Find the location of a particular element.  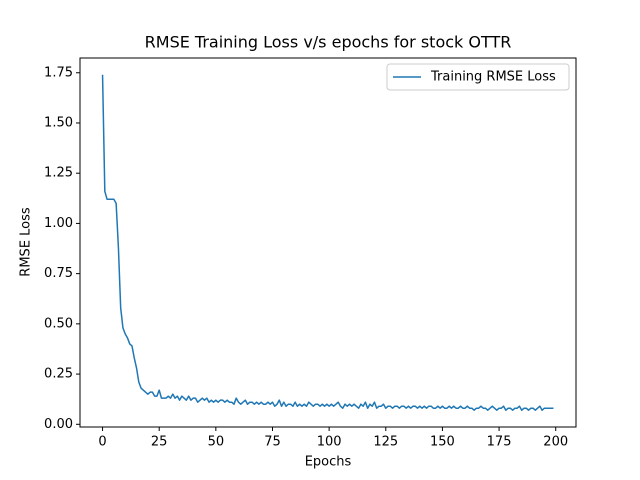

x-tick-label: 0 is located at coordinates (102, 442).